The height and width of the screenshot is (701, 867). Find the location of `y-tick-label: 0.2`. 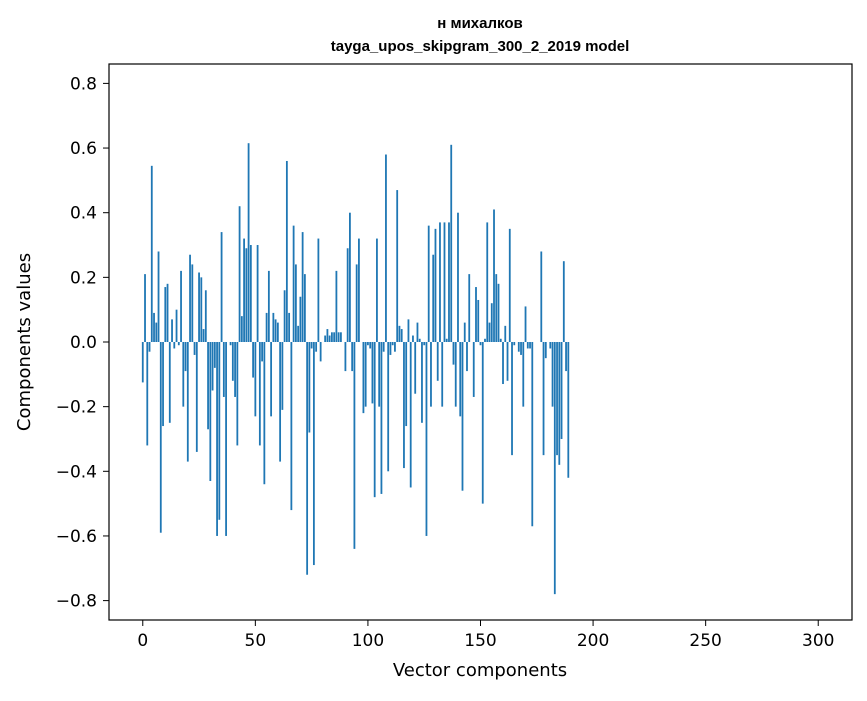

y-tick-label: 0.2 is located at coordinates (83, 278).